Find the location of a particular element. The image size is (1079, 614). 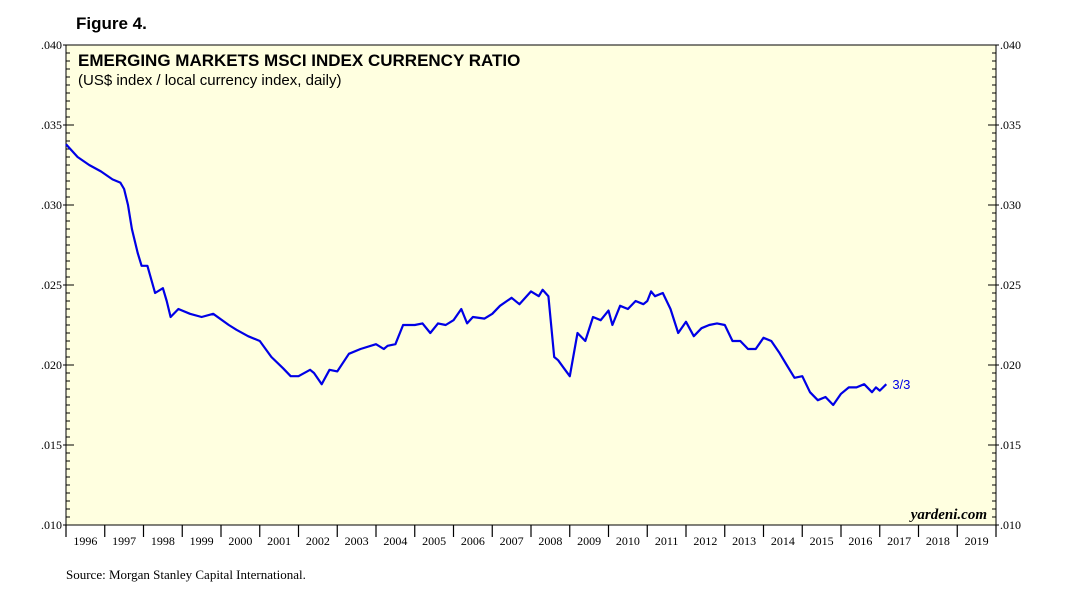

x-tick-label: 2008 is located at coordinates (550, 541).